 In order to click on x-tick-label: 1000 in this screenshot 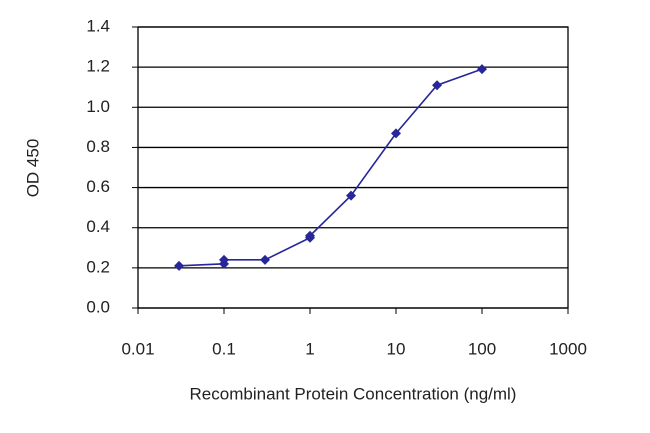, I will do `click(568, 348)`.